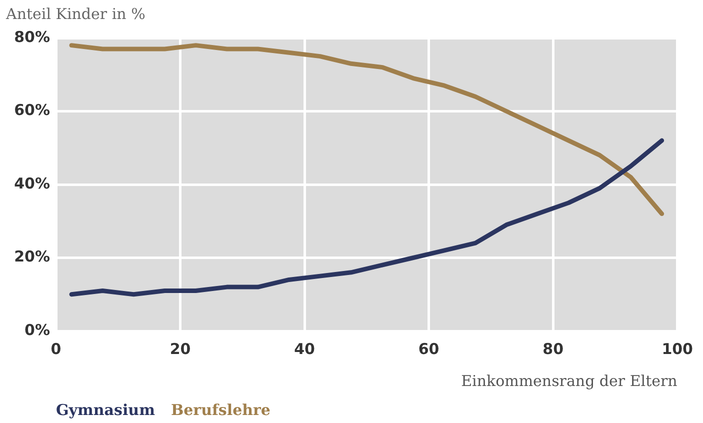  Describe the element at coordinates (32, 257) in the screenshot. I see `y-tick-label: 20%` at that location.